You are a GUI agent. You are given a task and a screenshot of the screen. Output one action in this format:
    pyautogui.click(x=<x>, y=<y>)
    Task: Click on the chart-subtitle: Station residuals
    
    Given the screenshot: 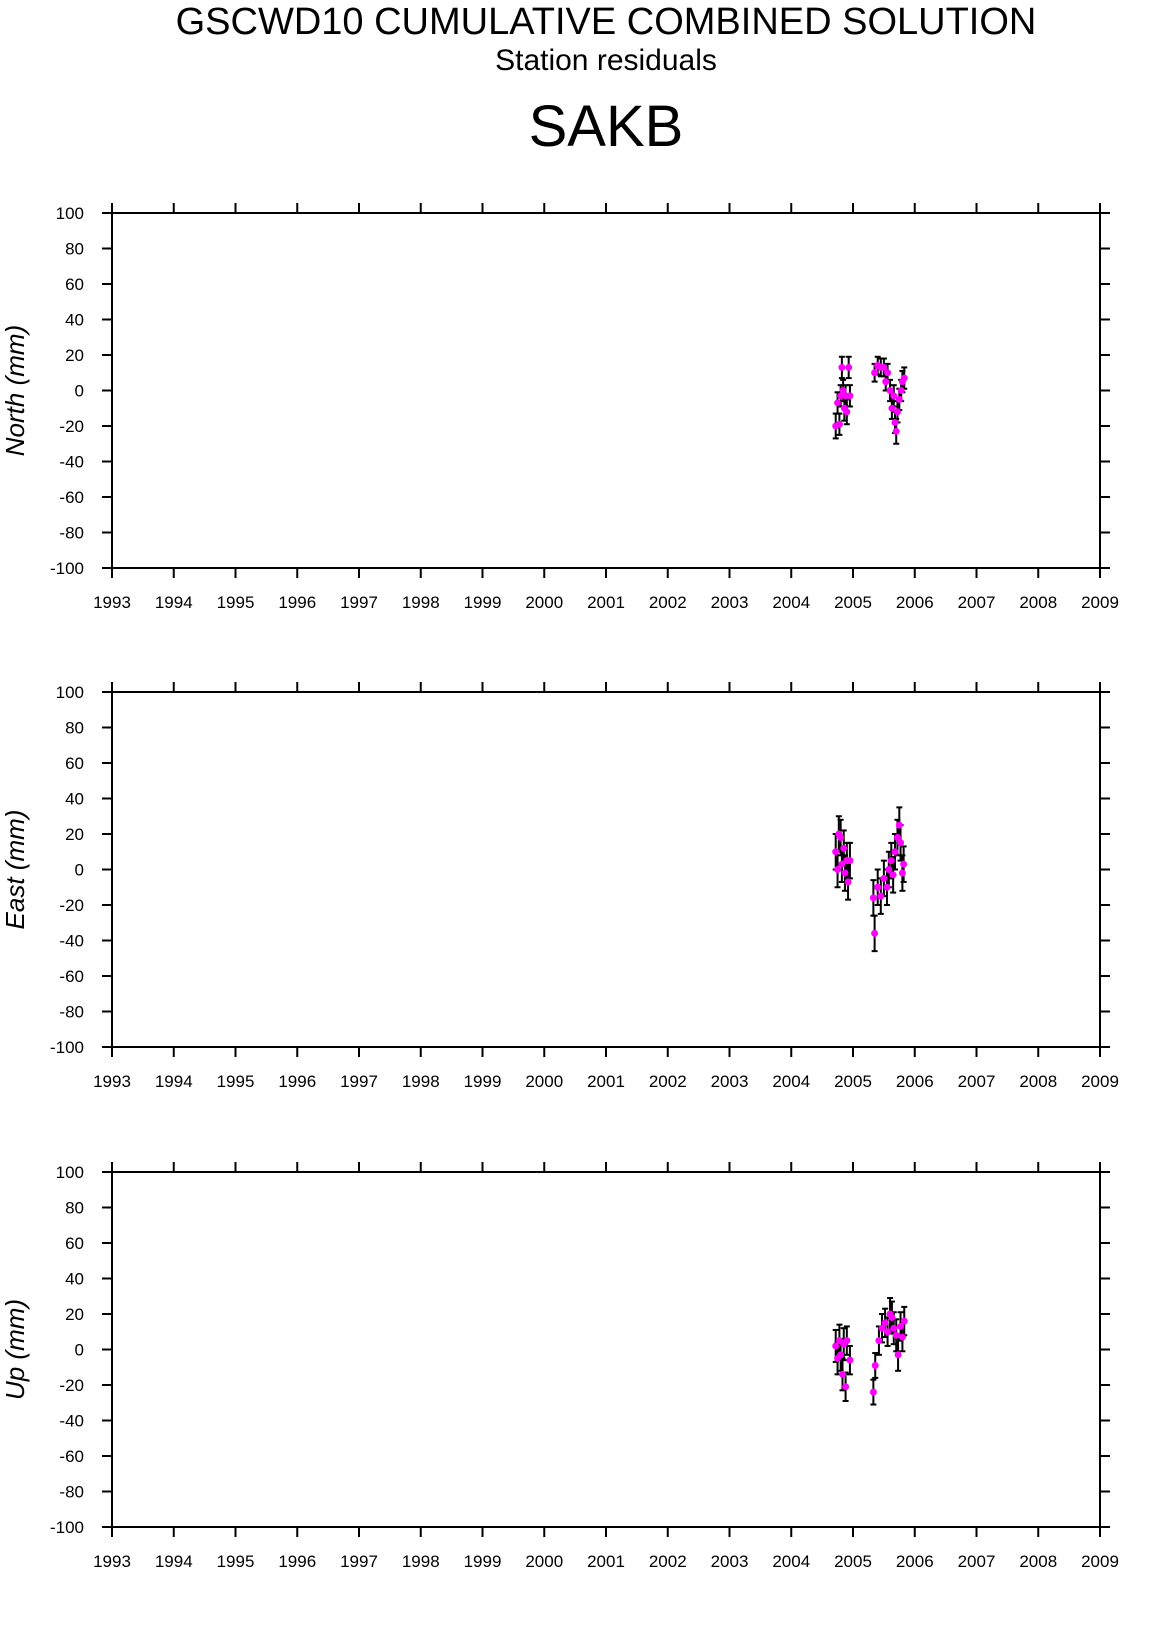 What is the action you would take?
    pyautogui.click(x=606, y=60)
    